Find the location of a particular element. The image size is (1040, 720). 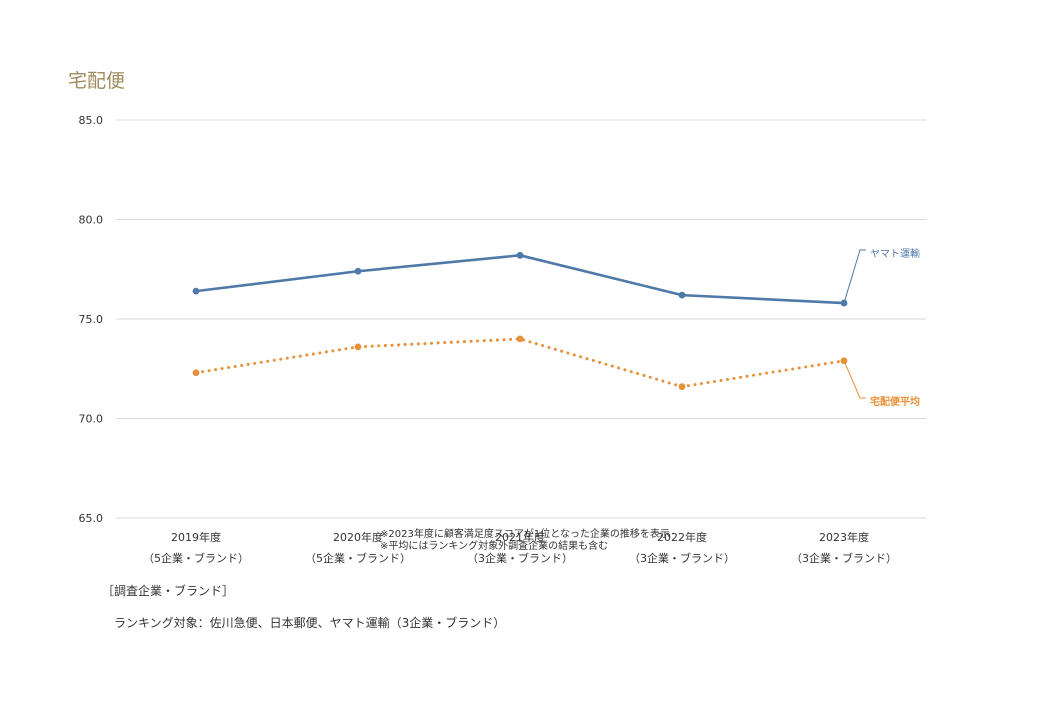

y-tick-label: 75.0 is located at coordinates (91, 319).